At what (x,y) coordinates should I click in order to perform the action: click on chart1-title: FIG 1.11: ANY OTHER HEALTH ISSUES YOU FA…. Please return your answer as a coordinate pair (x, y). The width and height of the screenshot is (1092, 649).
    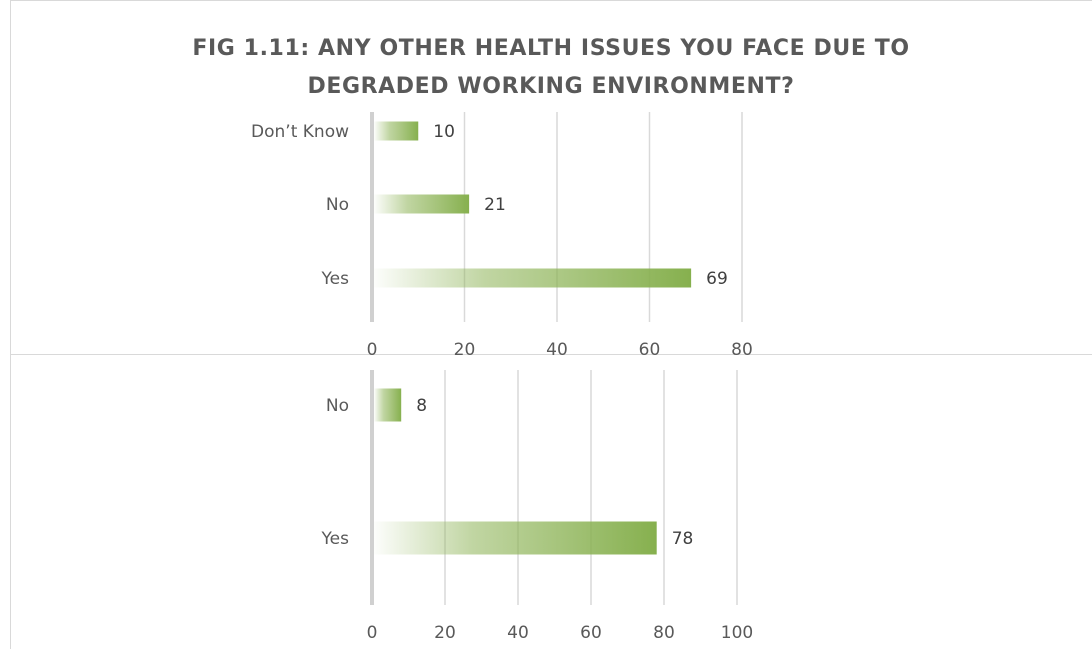
    Looking at the image, I should click on (550, 67).